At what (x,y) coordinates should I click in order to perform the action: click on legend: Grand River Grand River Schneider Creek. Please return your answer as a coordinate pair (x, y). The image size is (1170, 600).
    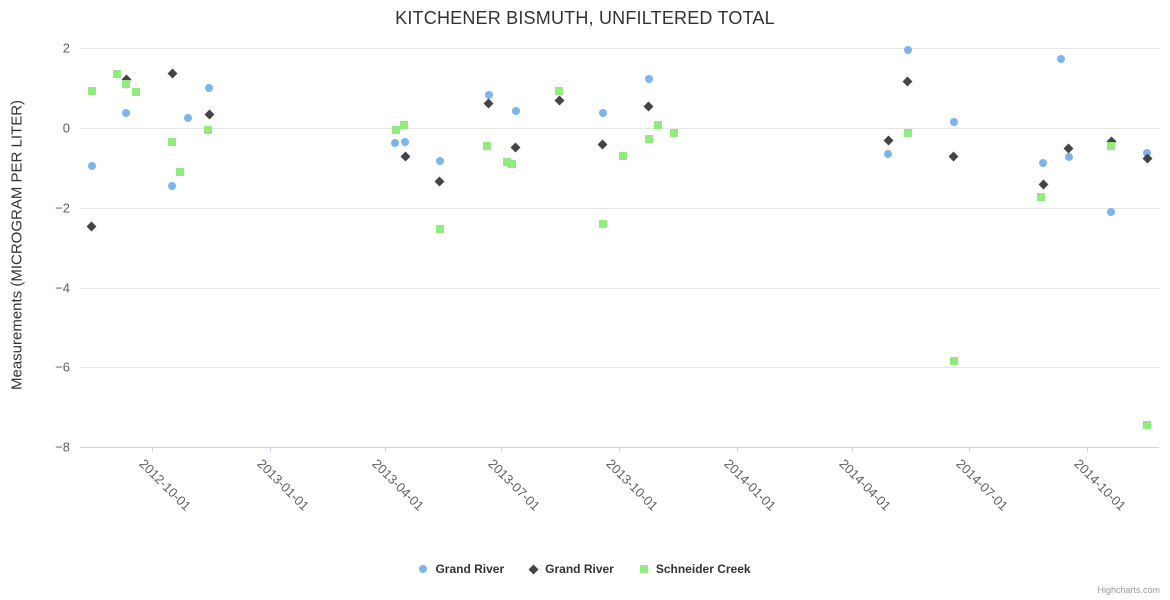
    Looking at the image, I should click on (585, 569).